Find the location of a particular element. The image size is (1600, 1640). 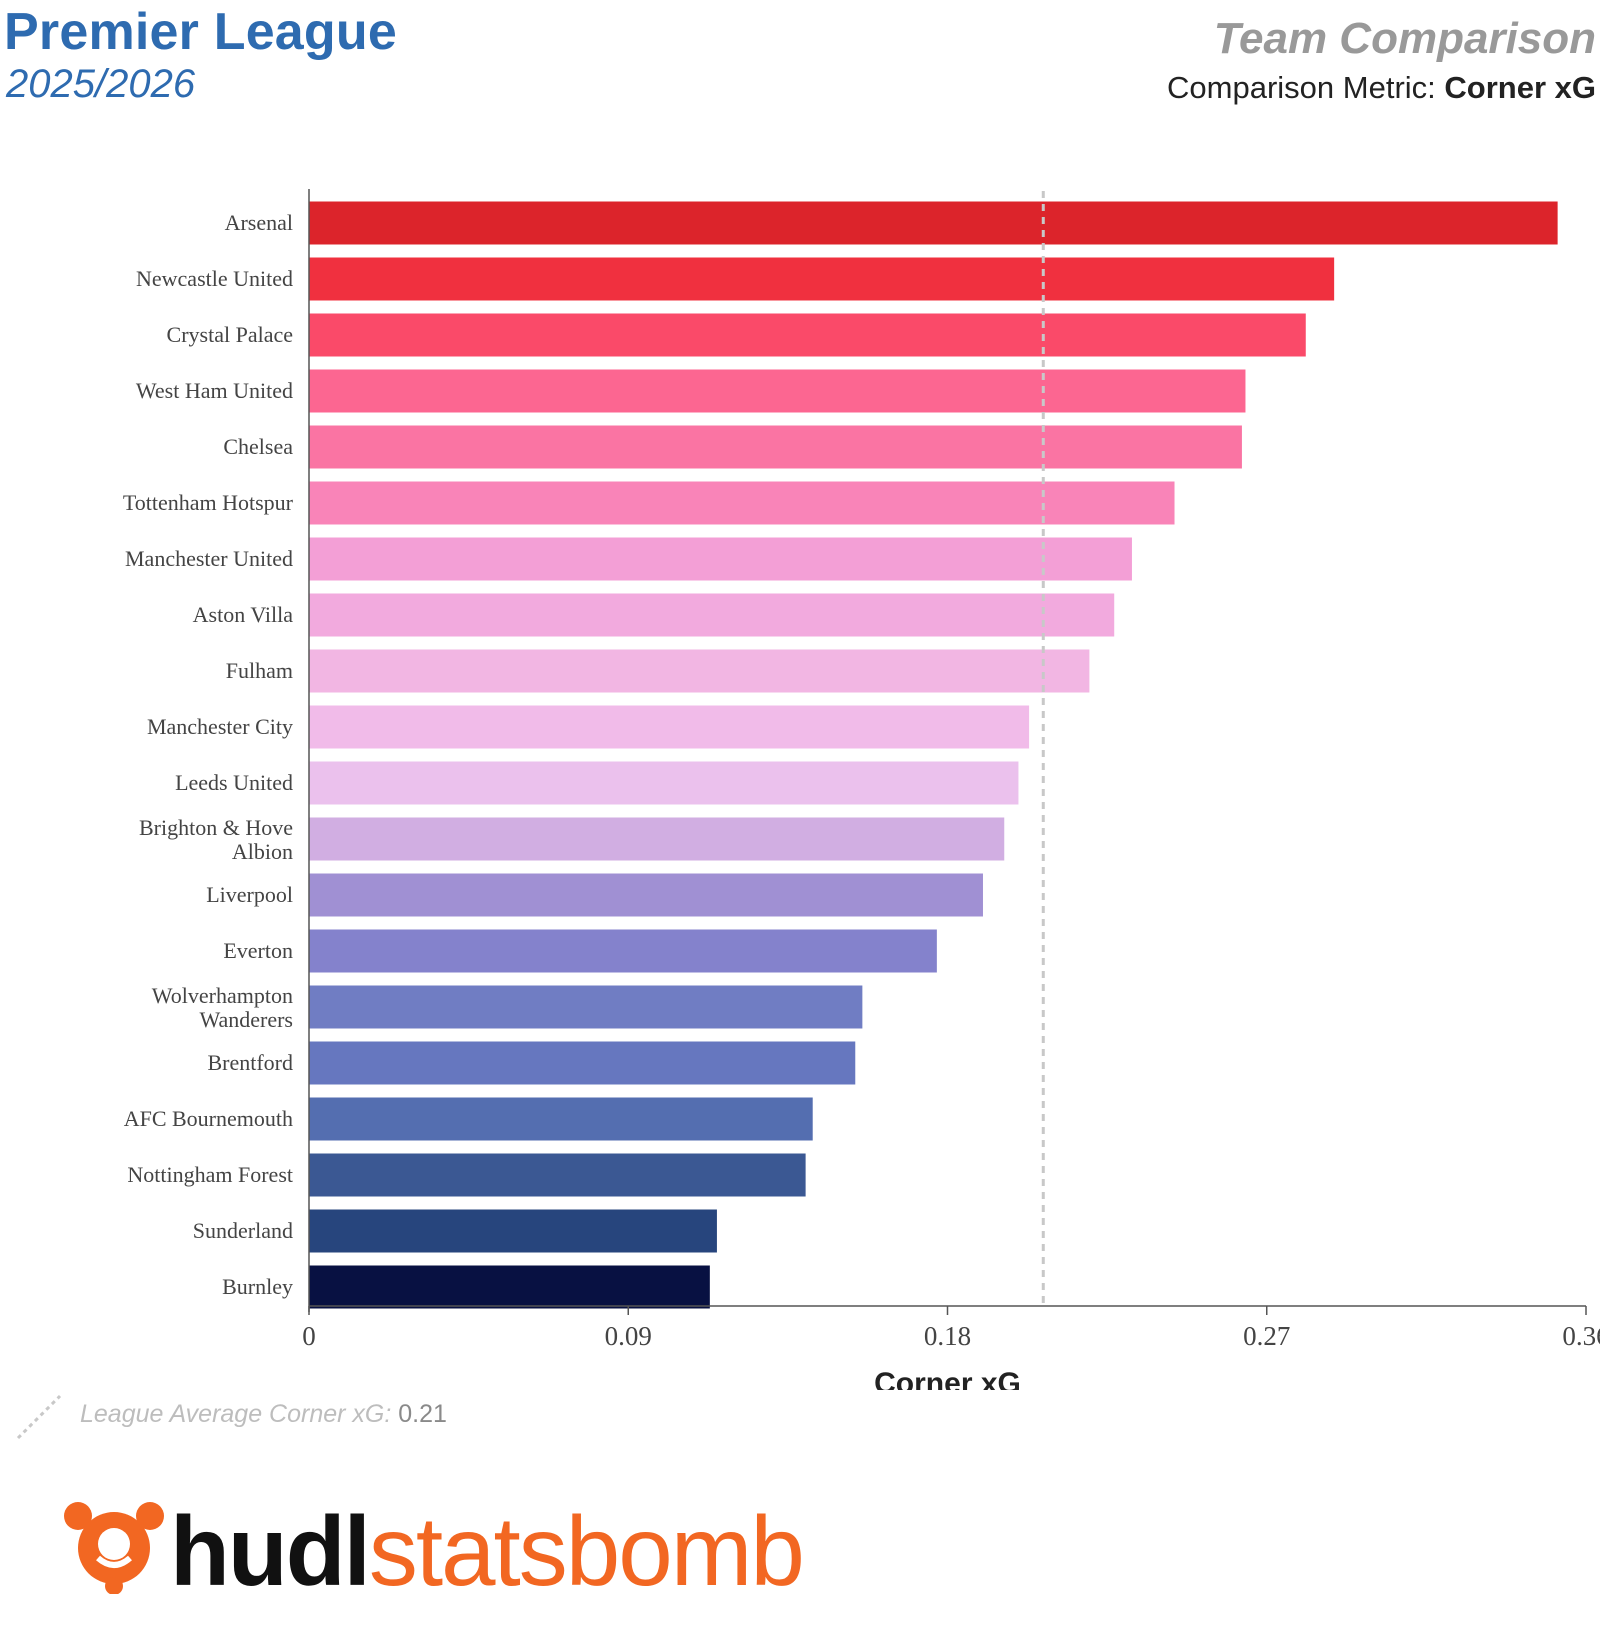

category-label-line: Nottingham Forest is located at coordinates (210, 1174).